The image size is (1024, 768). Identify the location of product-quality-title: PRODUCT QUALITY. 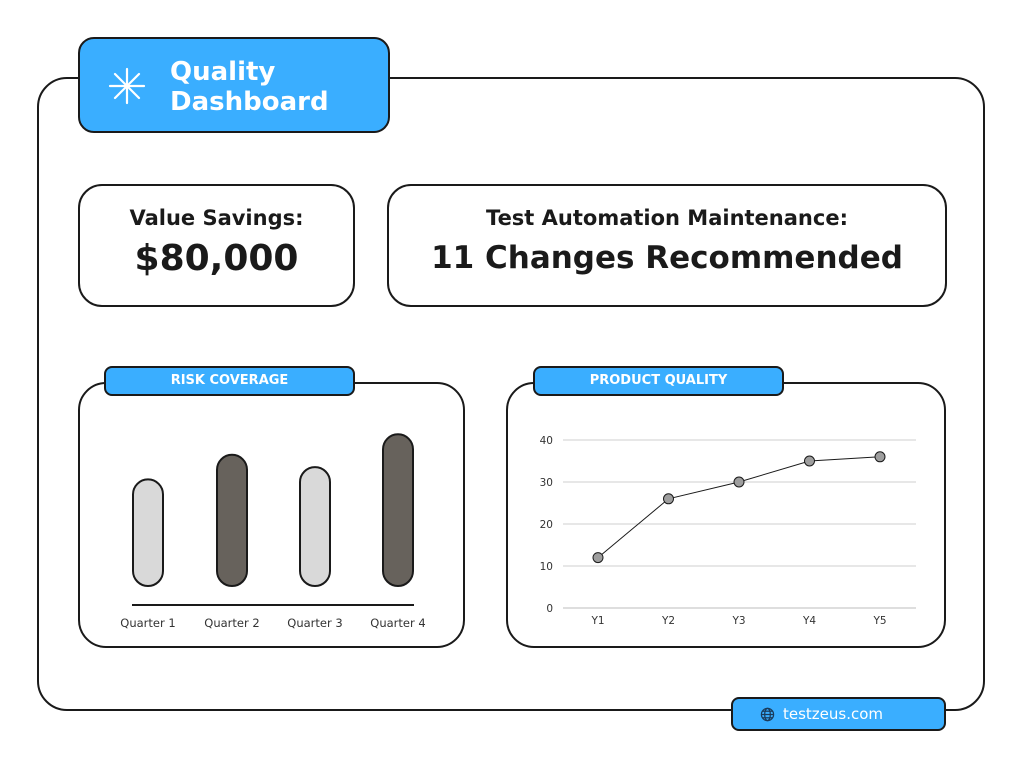
(658, 381).